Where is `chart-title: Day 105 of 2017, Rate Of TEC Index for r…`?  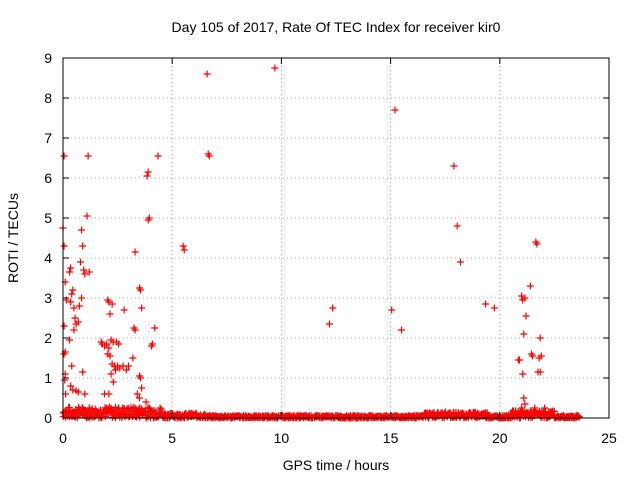 chart-title: Day 105 of 2017, Rate Of TEC Index for r… is located at coordinates (336, 27).